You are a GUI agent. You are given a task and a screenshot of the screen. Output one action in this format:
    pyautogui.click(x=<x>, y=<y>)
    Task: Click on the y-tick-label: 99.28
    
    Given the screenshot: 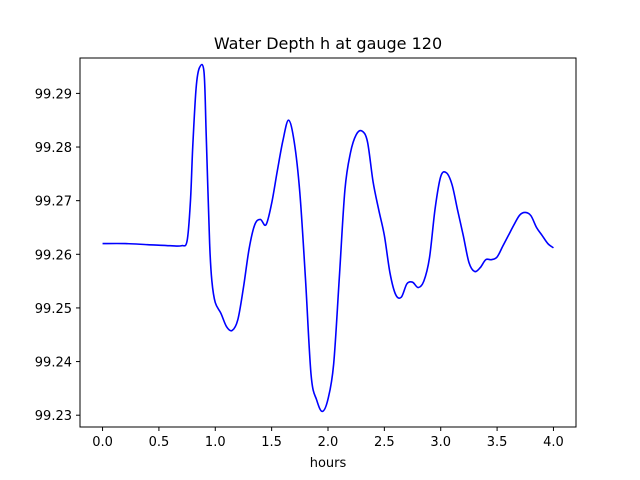 What is the action you would take?
    pyautogui.click(x=53, y=148)
    